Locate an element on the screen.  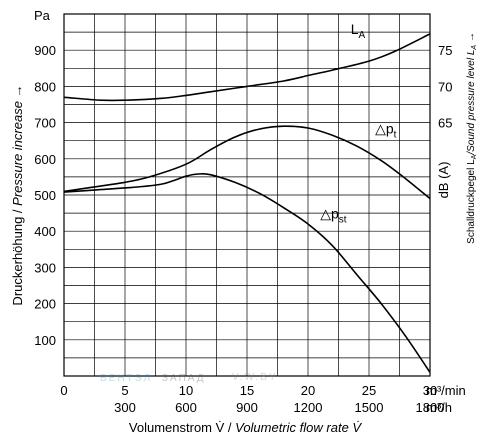
x-tick-label-bottom: 600 is located at coordinates (186, 407).